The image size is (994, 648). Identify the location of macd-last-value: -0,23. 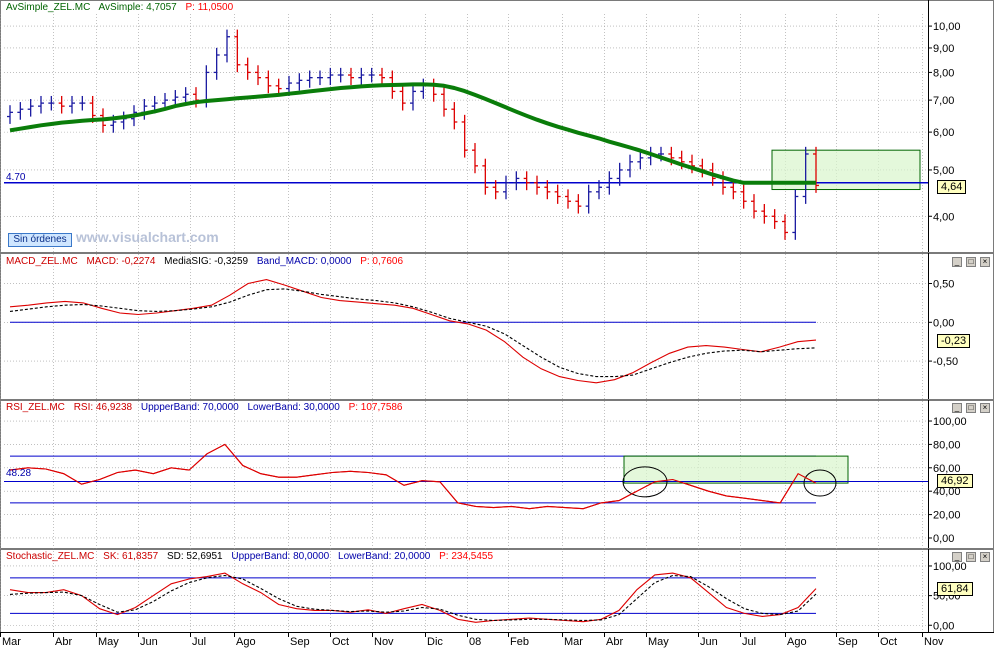
(954, 341).